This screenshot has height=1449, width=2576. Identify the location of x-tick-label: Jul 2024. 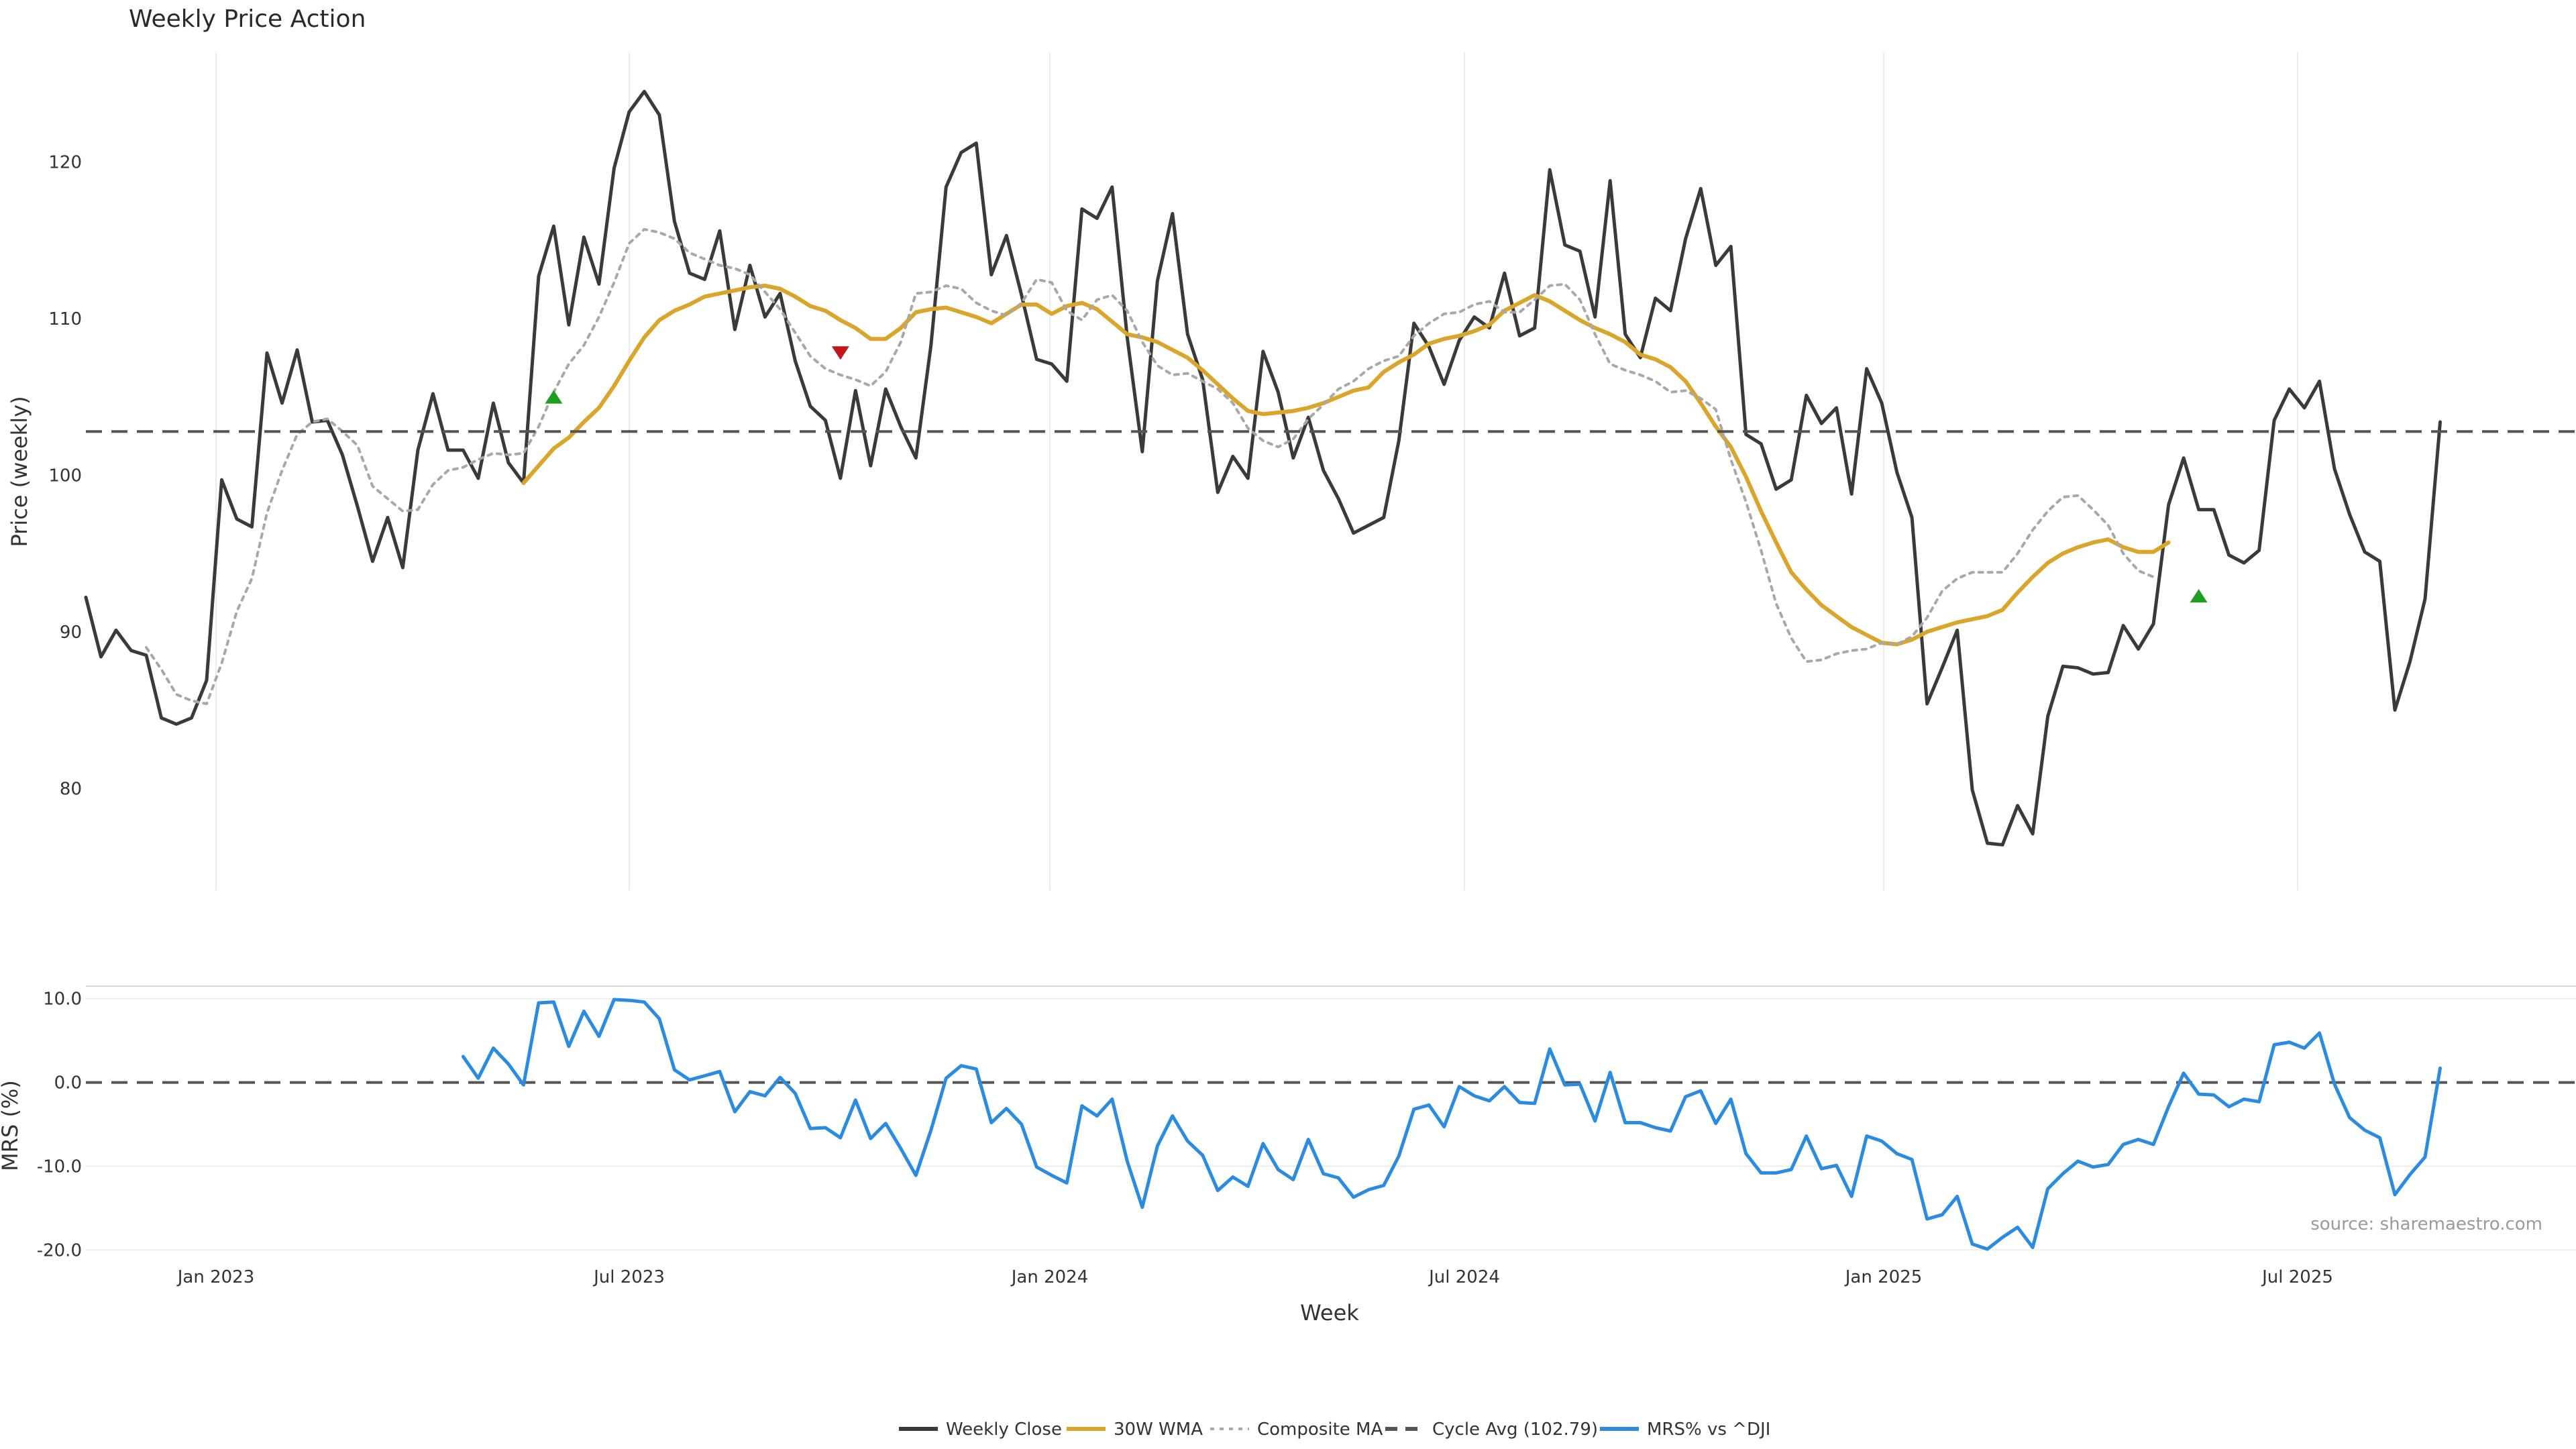
(1464, 1277).